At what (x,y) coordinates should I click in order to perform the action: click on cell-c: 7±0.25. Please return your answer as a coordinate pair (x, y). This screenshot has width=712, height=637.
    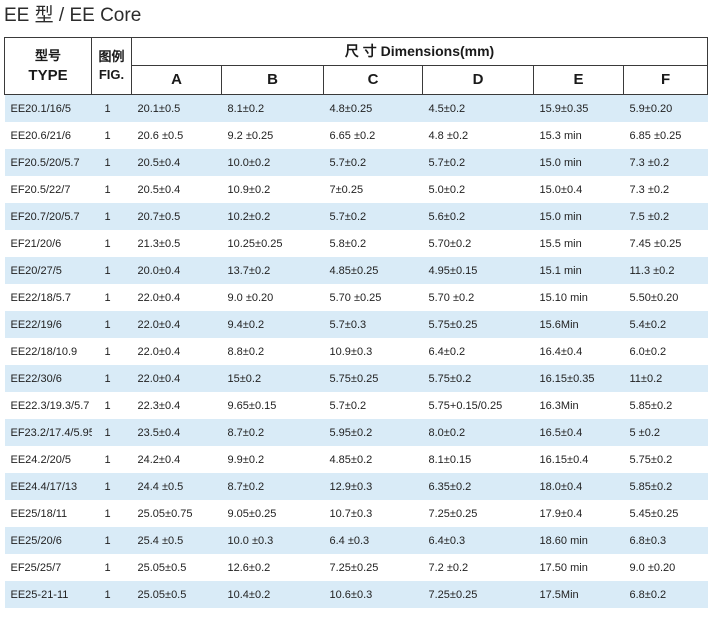
    Looking at the image, I should click on (373, 189).